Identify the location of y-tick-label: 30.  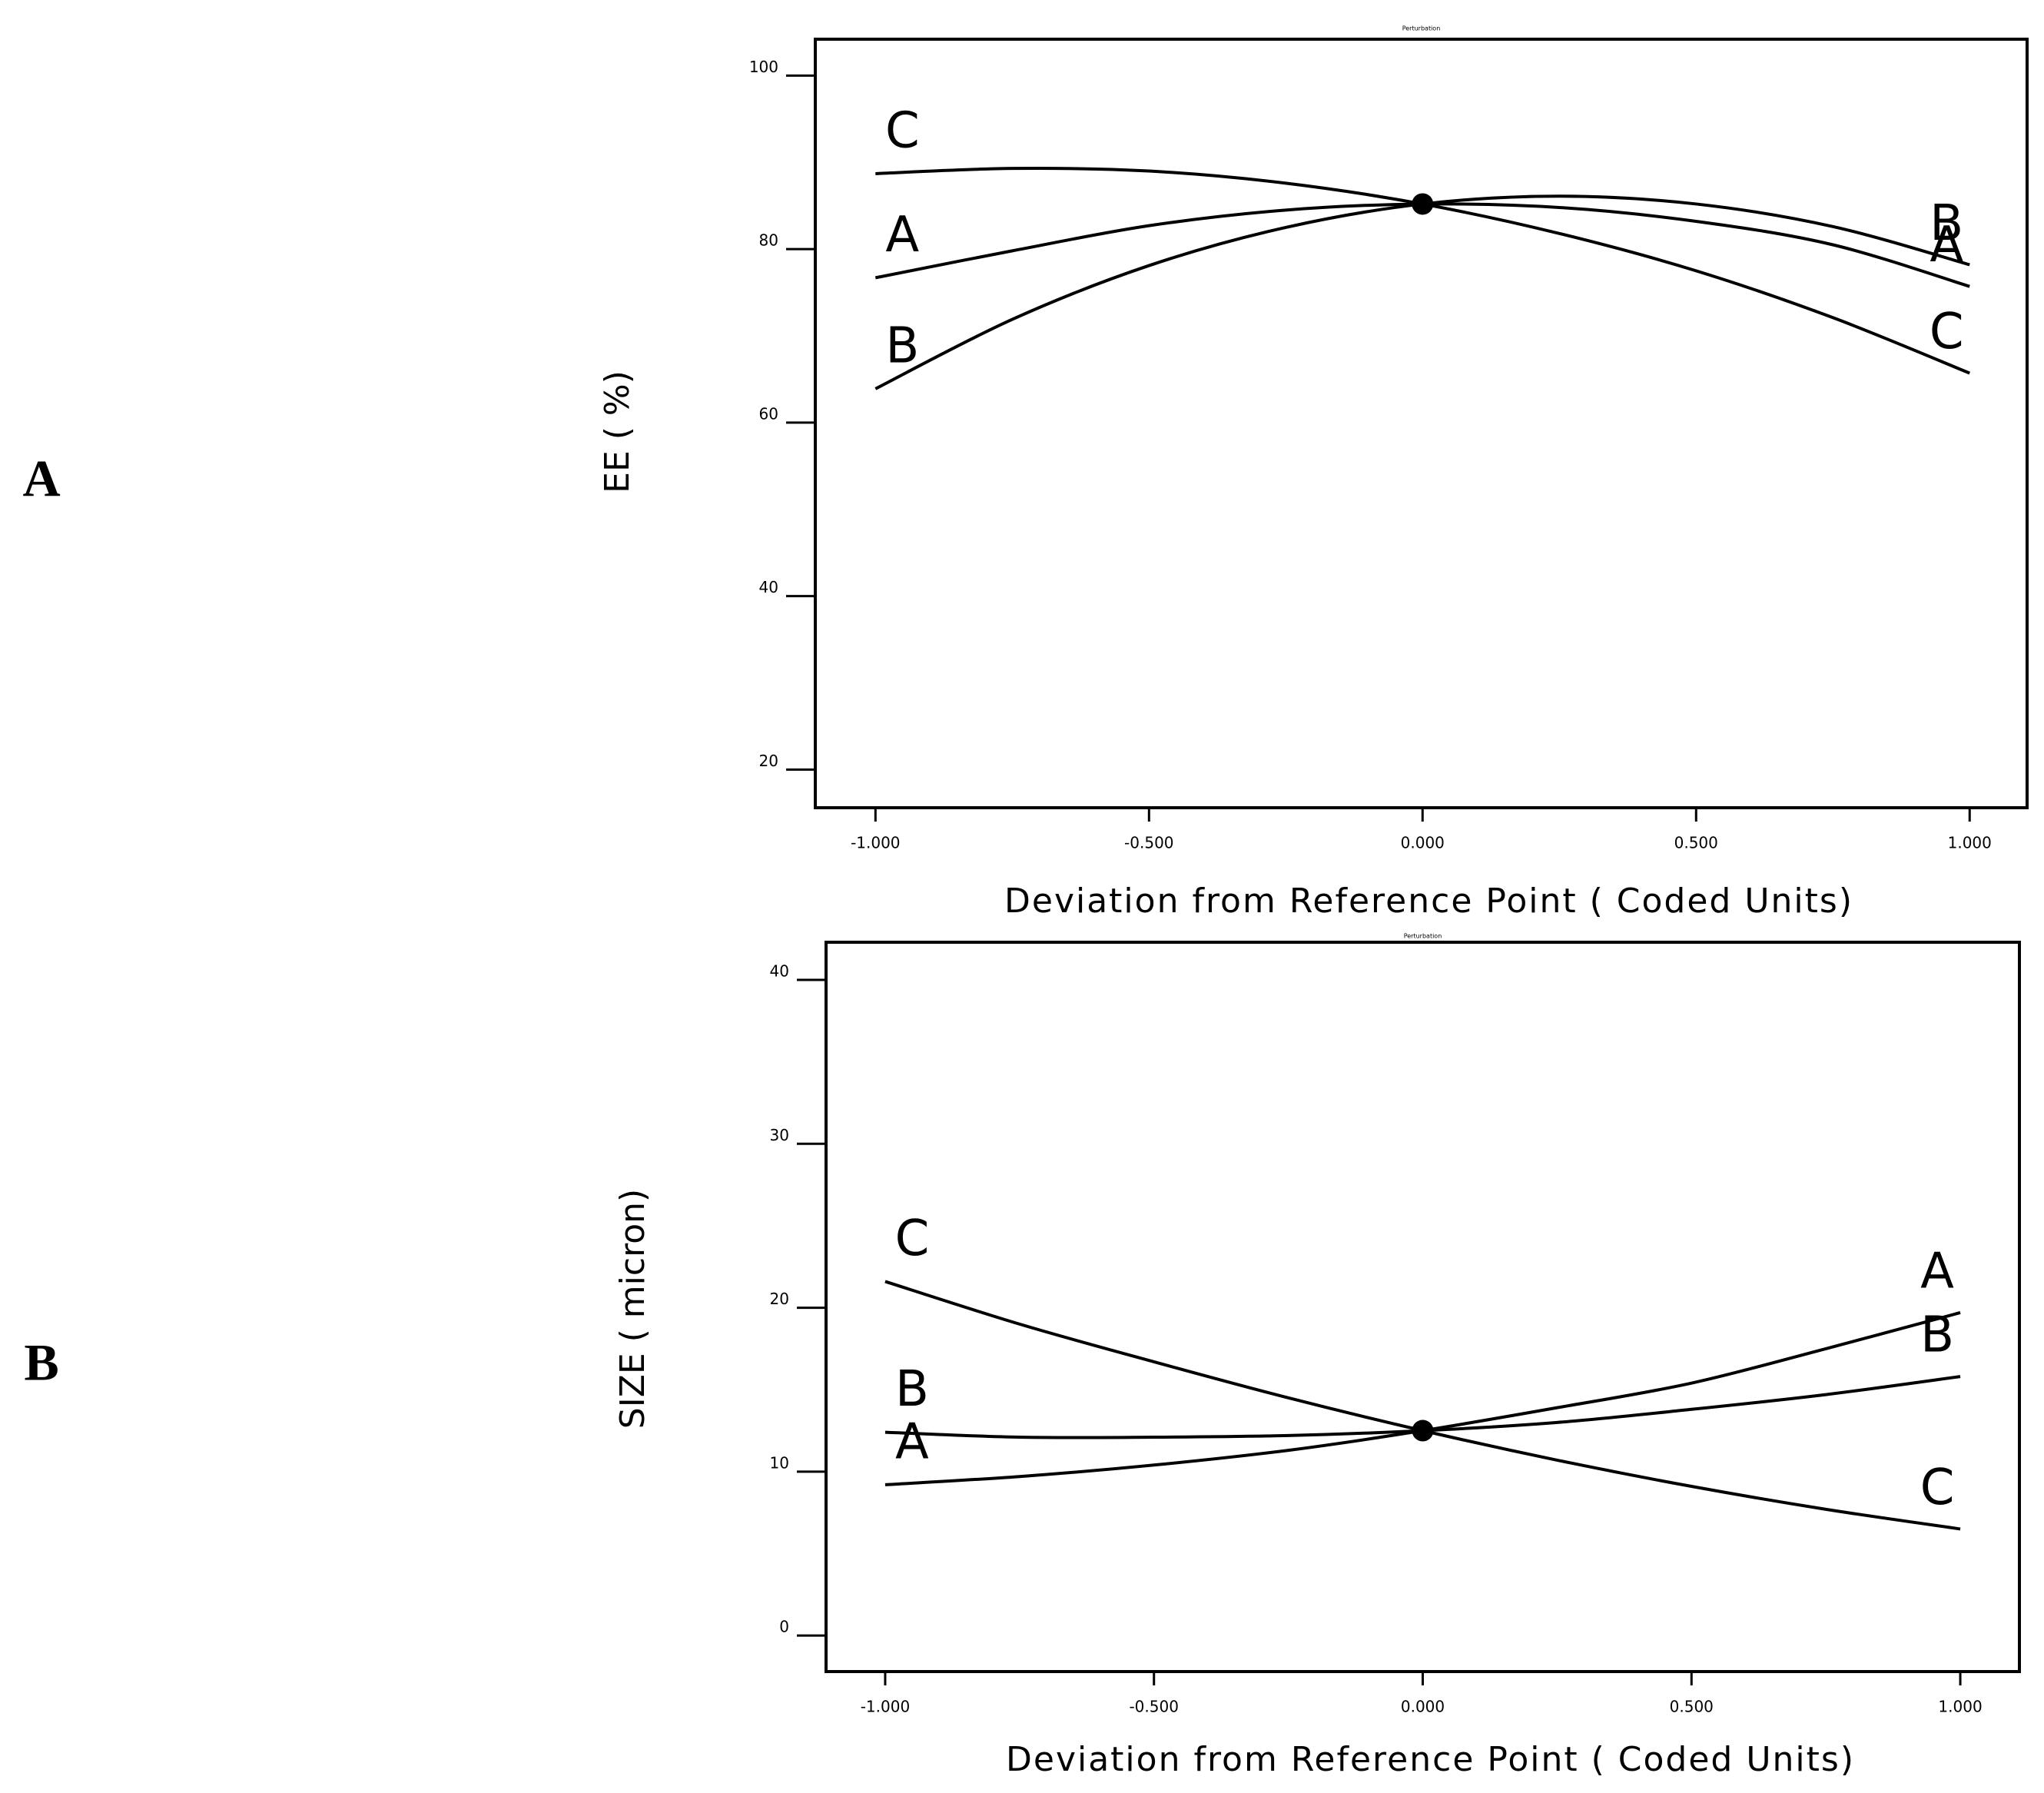
(779, 1135).